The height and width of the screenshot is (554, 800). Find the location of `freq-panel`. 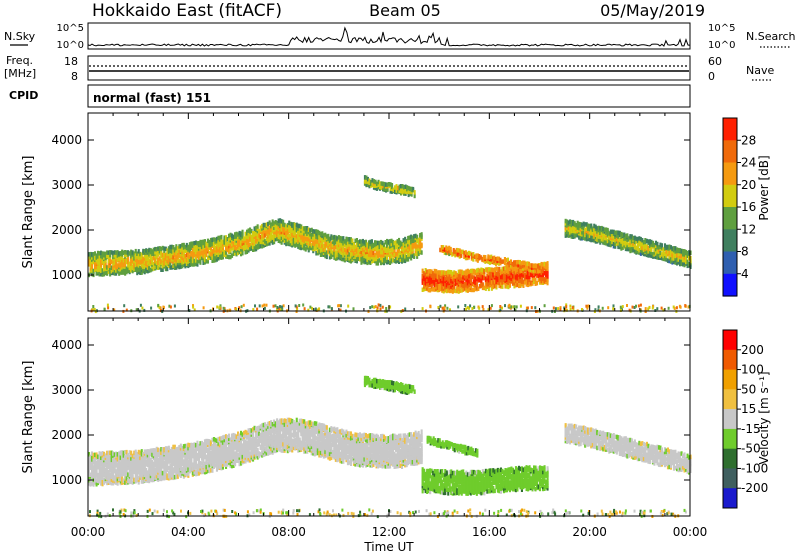

freq-panel is located at coordinates (389, 68).